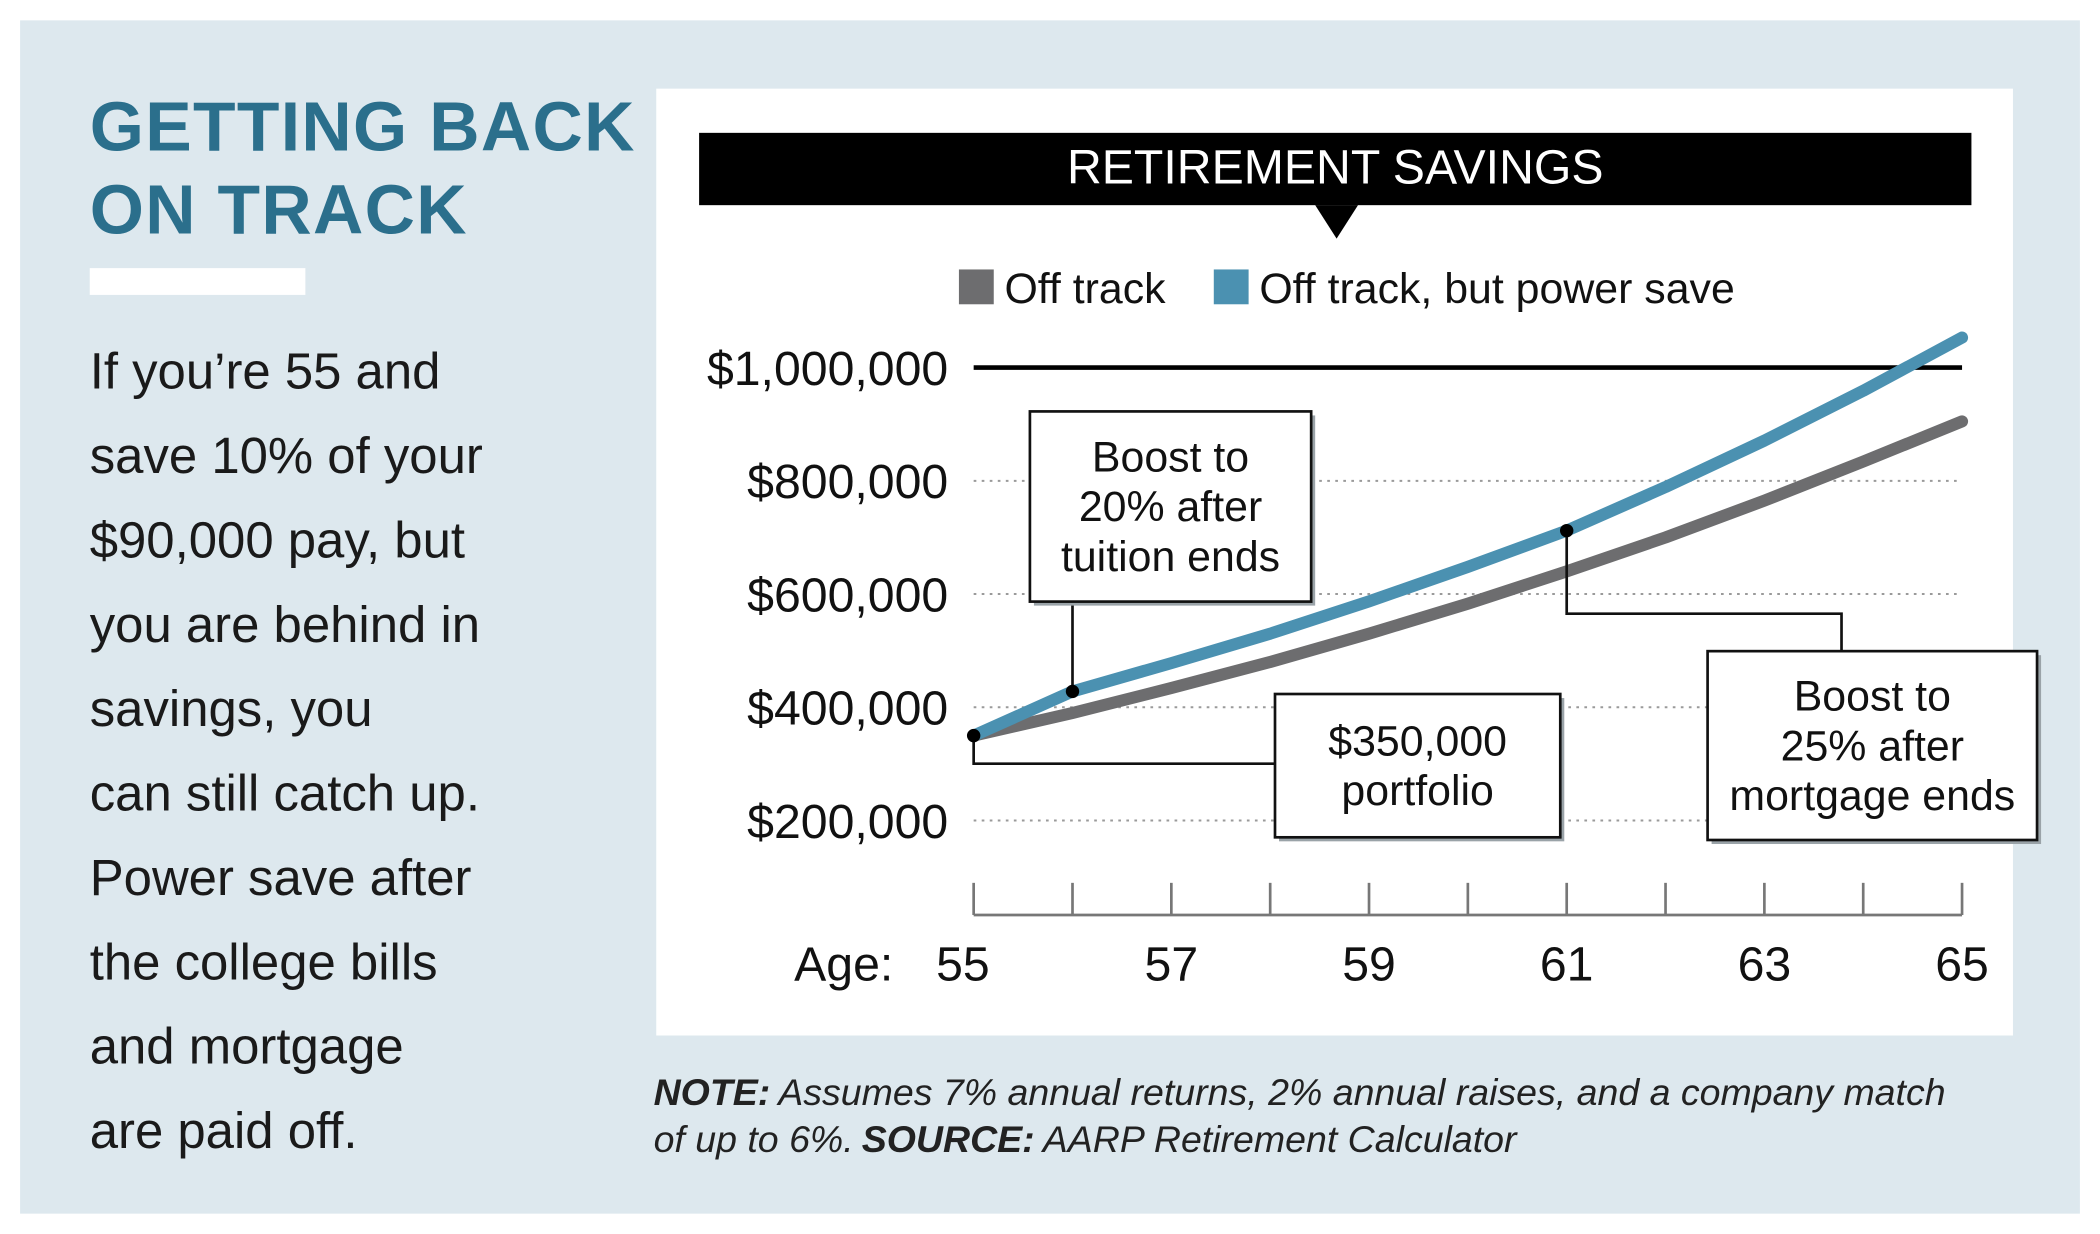 The width and height of the screenshot is (2100, 1234). I want to click on note-label: NOTE:, so click(712, 1092).